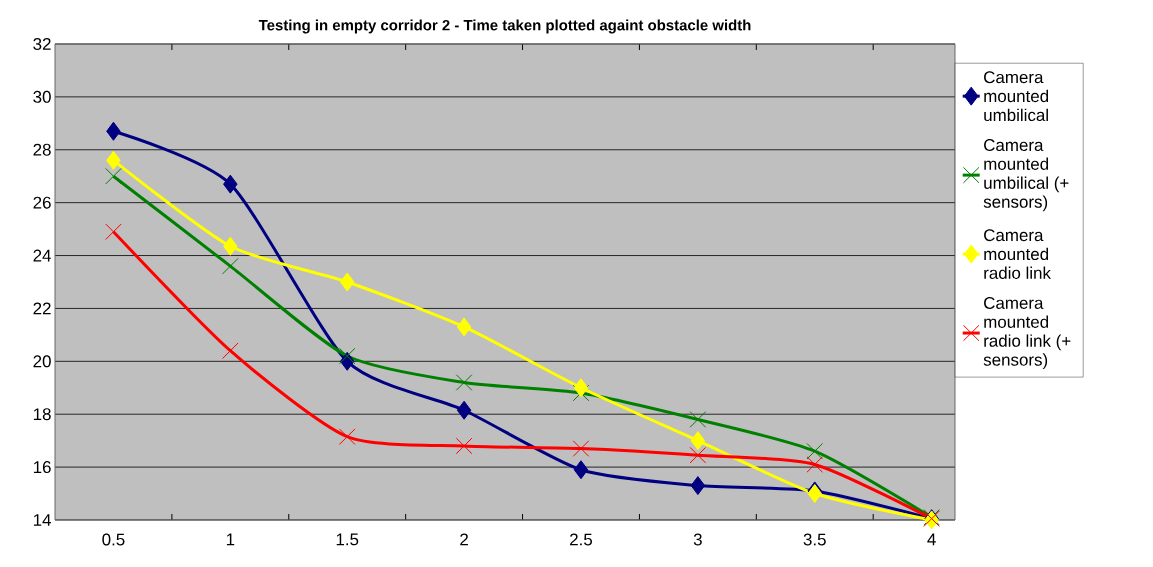  What do you see at coordinates (1027, 333) in the screenshot?
I see `legend-label: Camera mounted radio link (+ sensors)` at bounding box center [1027, 333].